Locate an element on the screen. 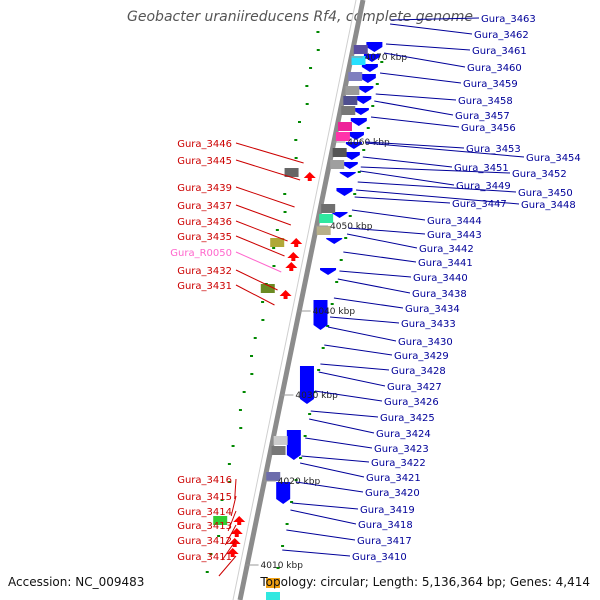  gene-label: Gura_3432 is located at coordinates (204, 271).